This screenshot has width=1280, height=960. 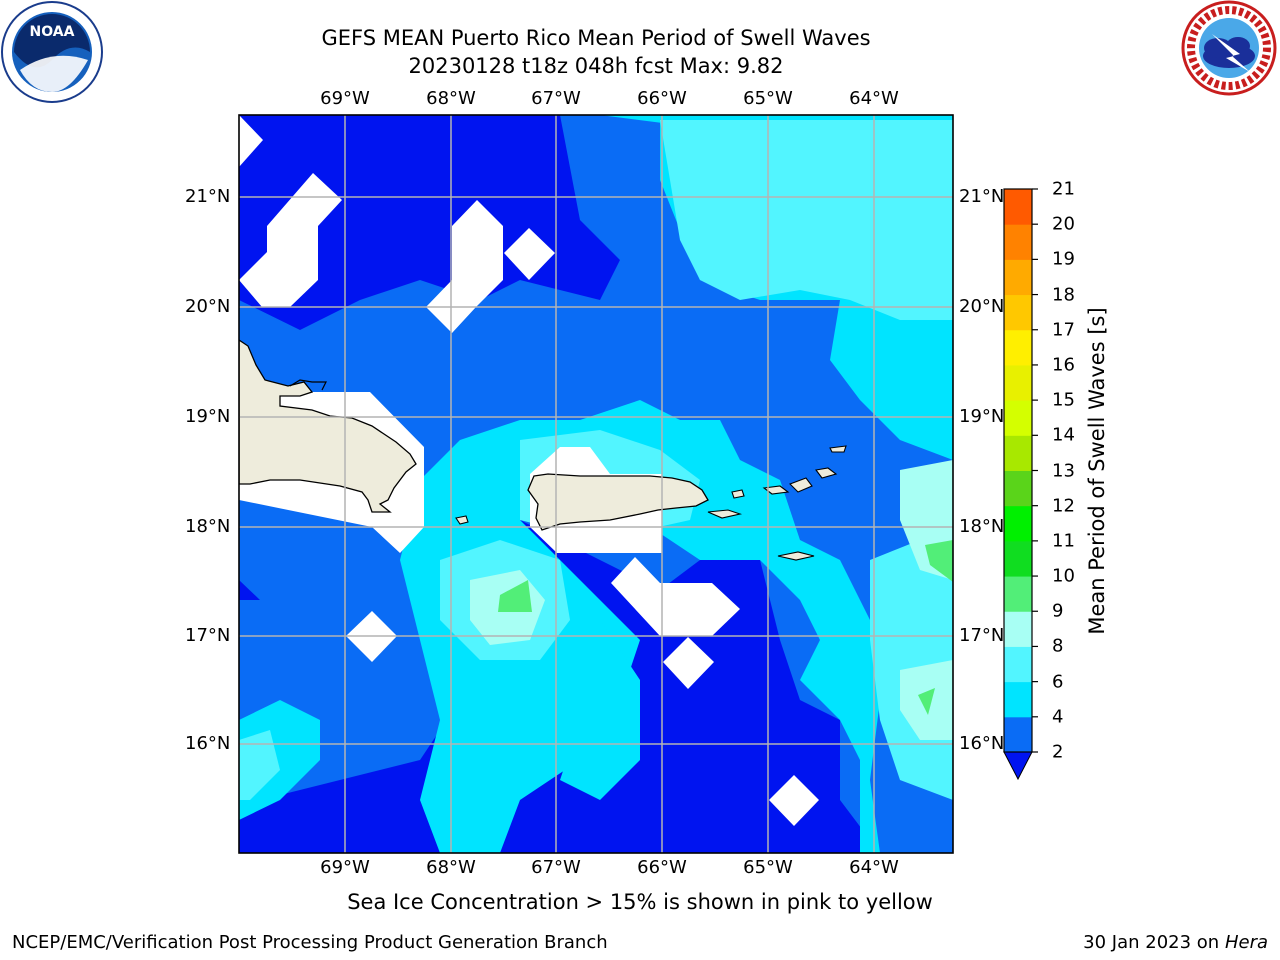 I want to click on lat-label-left: 17°N, so click(x=208, y=635).